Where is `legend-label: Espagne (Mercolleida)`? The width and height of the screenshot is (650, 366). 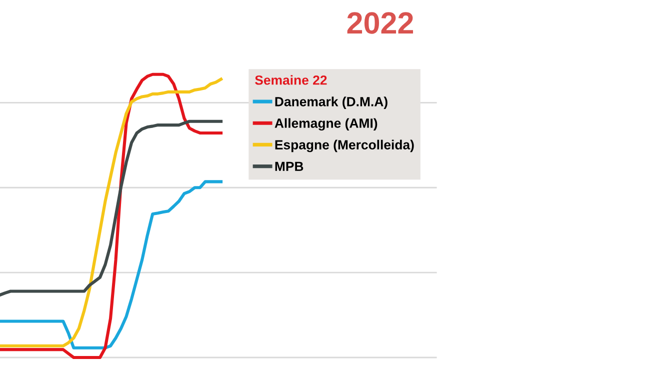 legend-label: Espagne (Mercolleida) is located at coordinates (344, 146).